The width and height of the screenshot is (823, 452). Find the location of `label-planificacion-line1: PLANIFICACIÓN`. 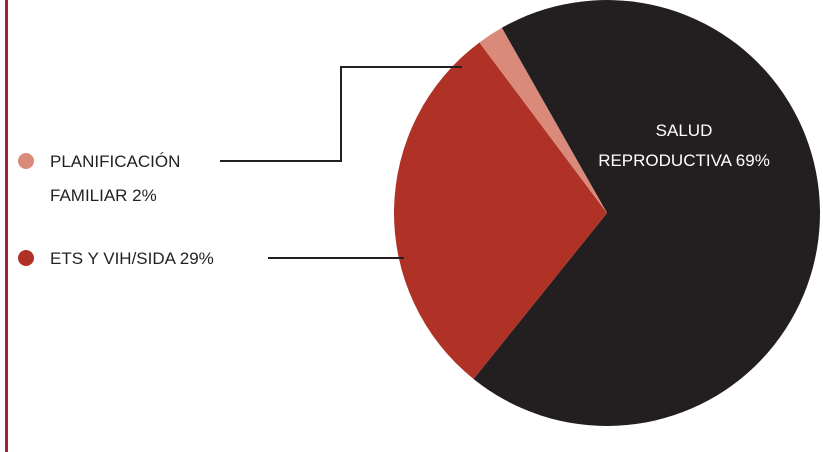

label-planificacion-line1: PLANIFICACIÓN is located at coordinates (115, 161).